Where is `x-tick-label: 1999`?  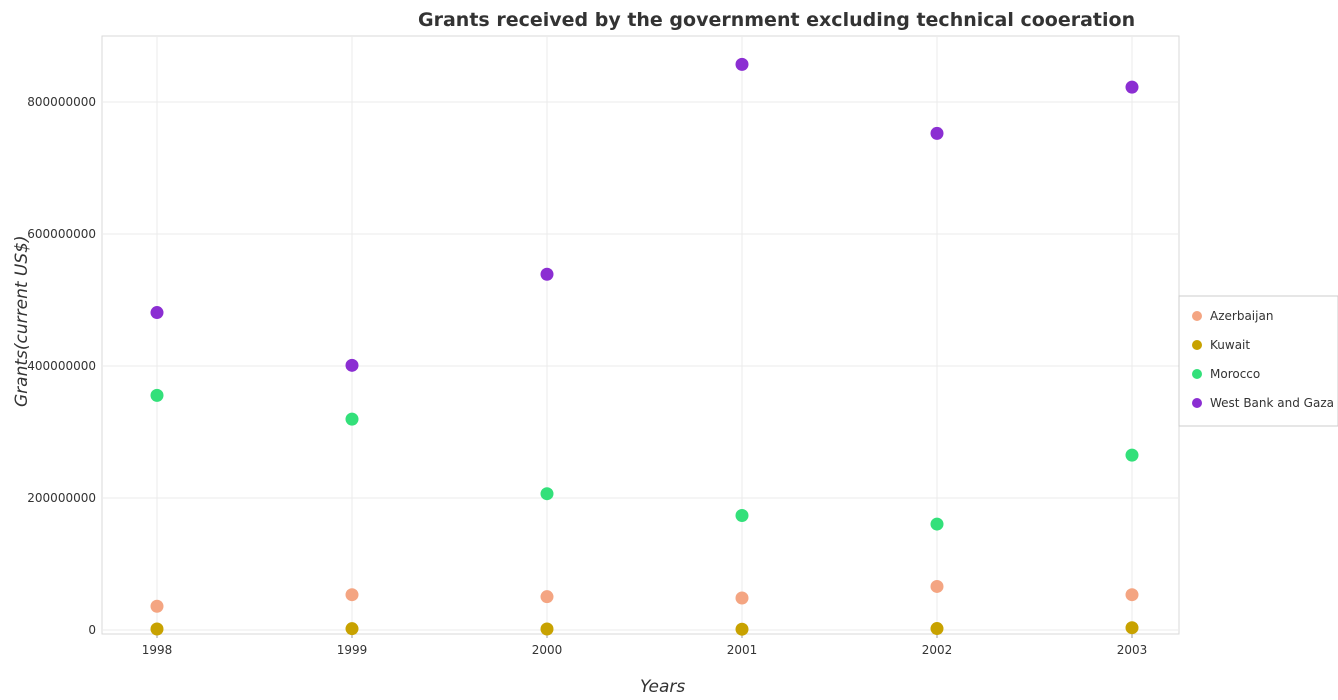
x-tick-label: 1999 is located at coordinates (352, 650).